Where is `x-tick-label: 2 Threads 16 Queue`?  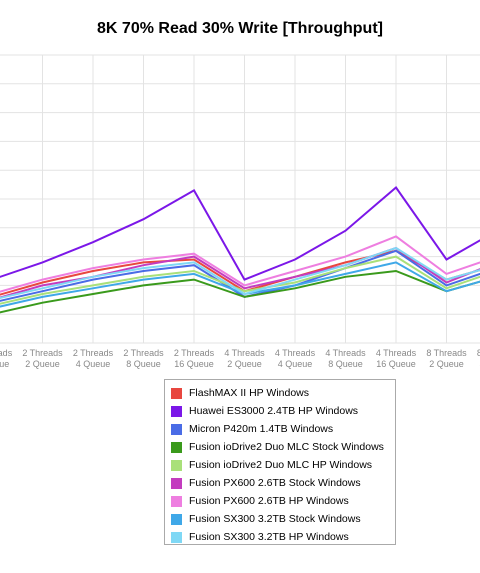
x-tick-label: 2 Threads 16 Queue is located at coordinates (194, 358).